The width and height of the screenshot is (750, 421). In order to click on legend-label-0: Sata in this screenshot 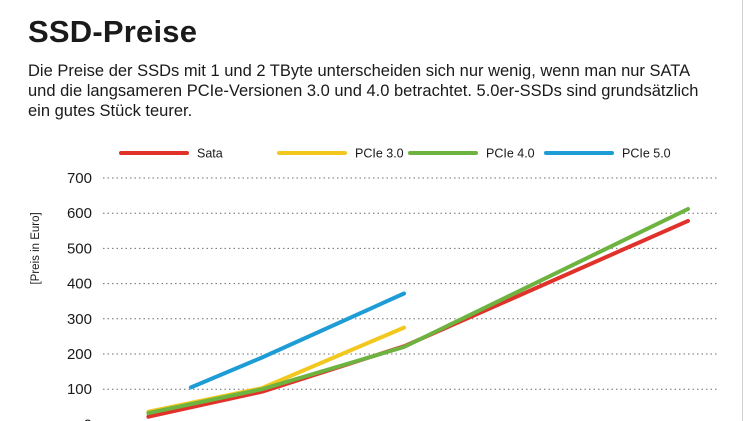, I will do `click(210, 154)`.